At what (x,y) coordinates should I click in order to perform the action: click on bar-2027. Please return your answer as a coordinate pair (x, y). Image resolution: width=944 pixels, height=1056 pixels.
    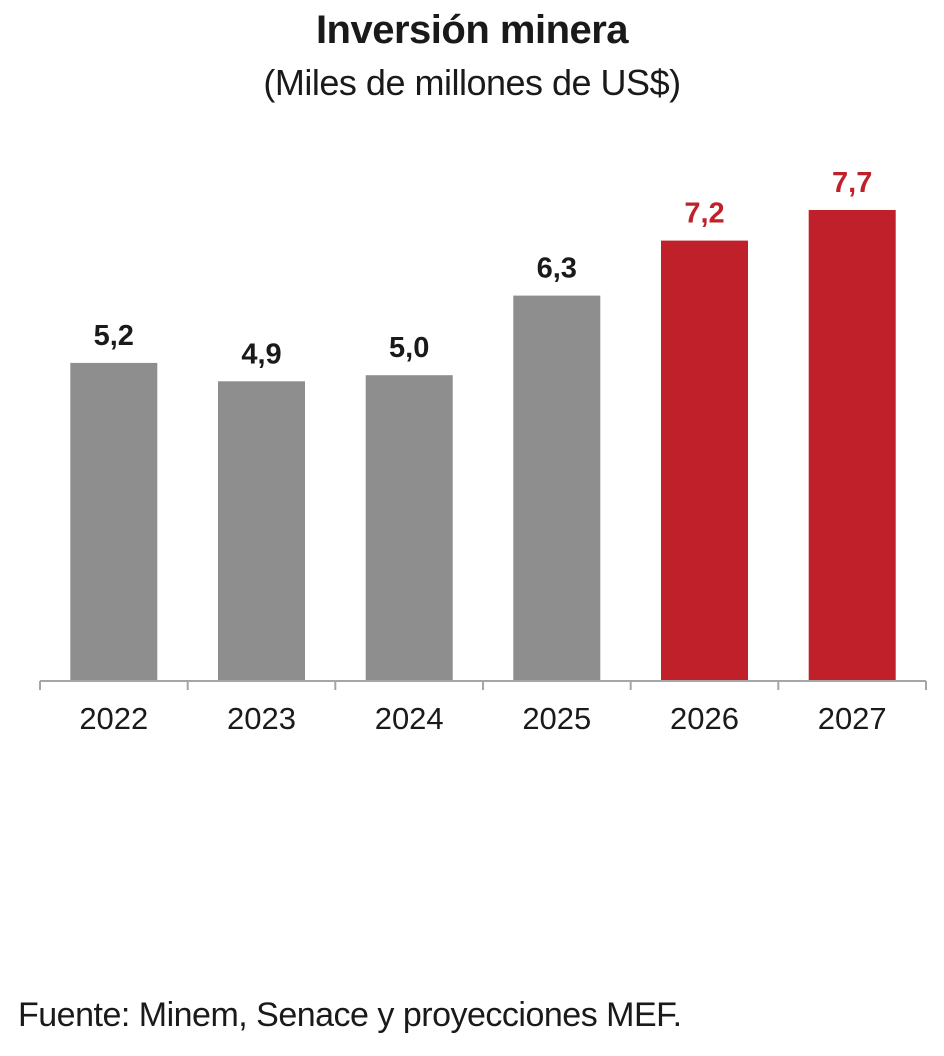
    Looking at the image, I should click on (852, 445).